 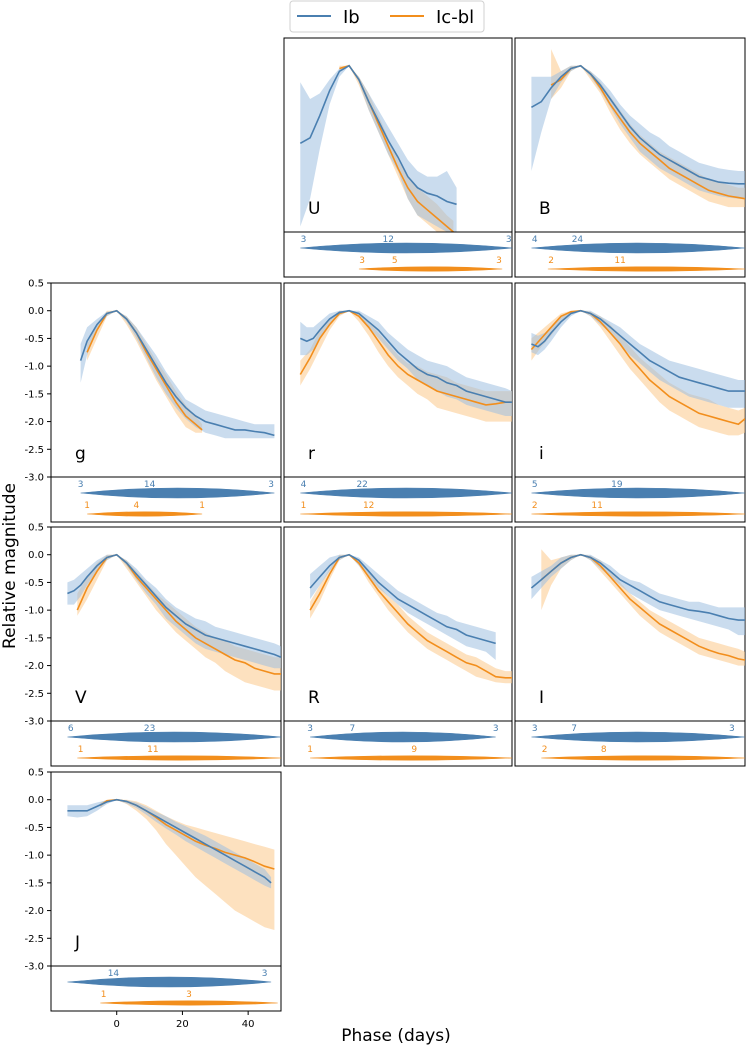 What do you see at coordinates (414, 750) in the screenshot?
I see `coverage-count: 9` at bounding box center [414, 750].